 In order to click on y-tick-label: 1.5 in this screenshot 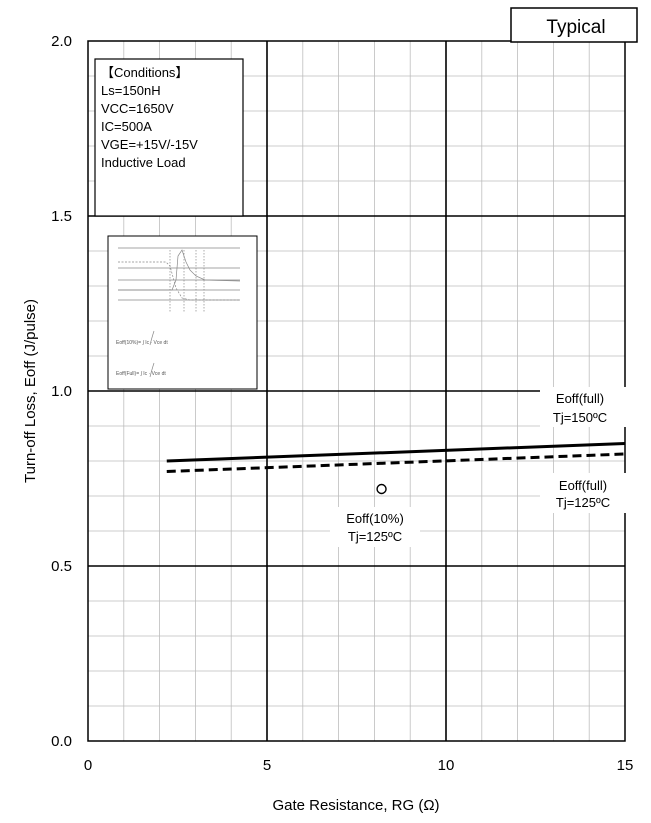, I will do `click(61, 216)`.